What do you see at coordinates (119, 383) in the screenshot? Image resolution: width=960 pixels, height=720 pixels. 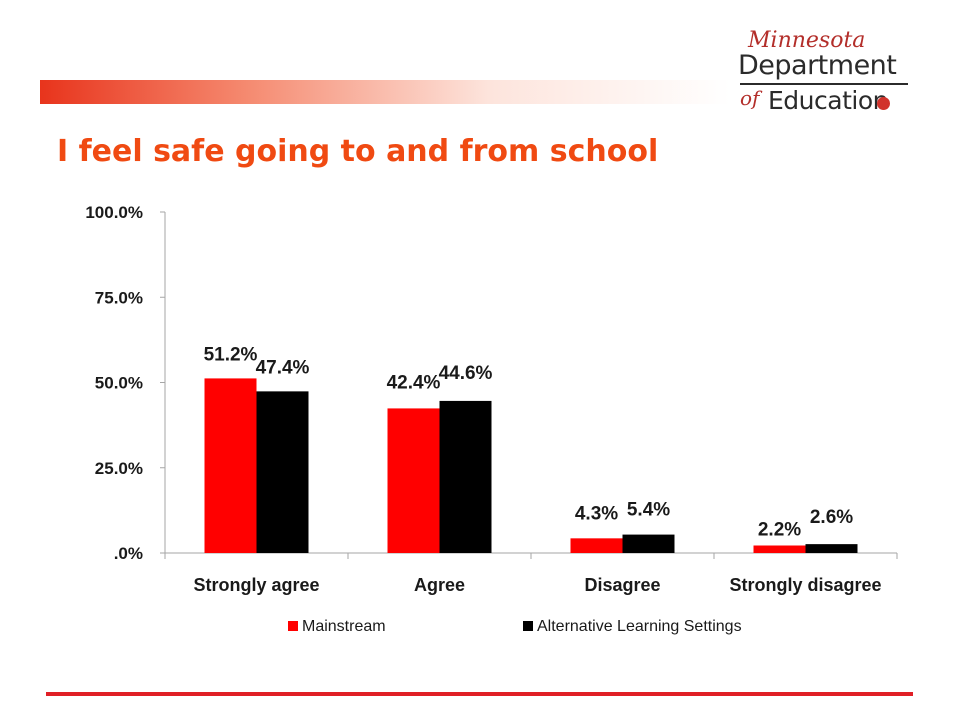 I see `y-tick-label: 50.0%` at bounding box center [119, 383].